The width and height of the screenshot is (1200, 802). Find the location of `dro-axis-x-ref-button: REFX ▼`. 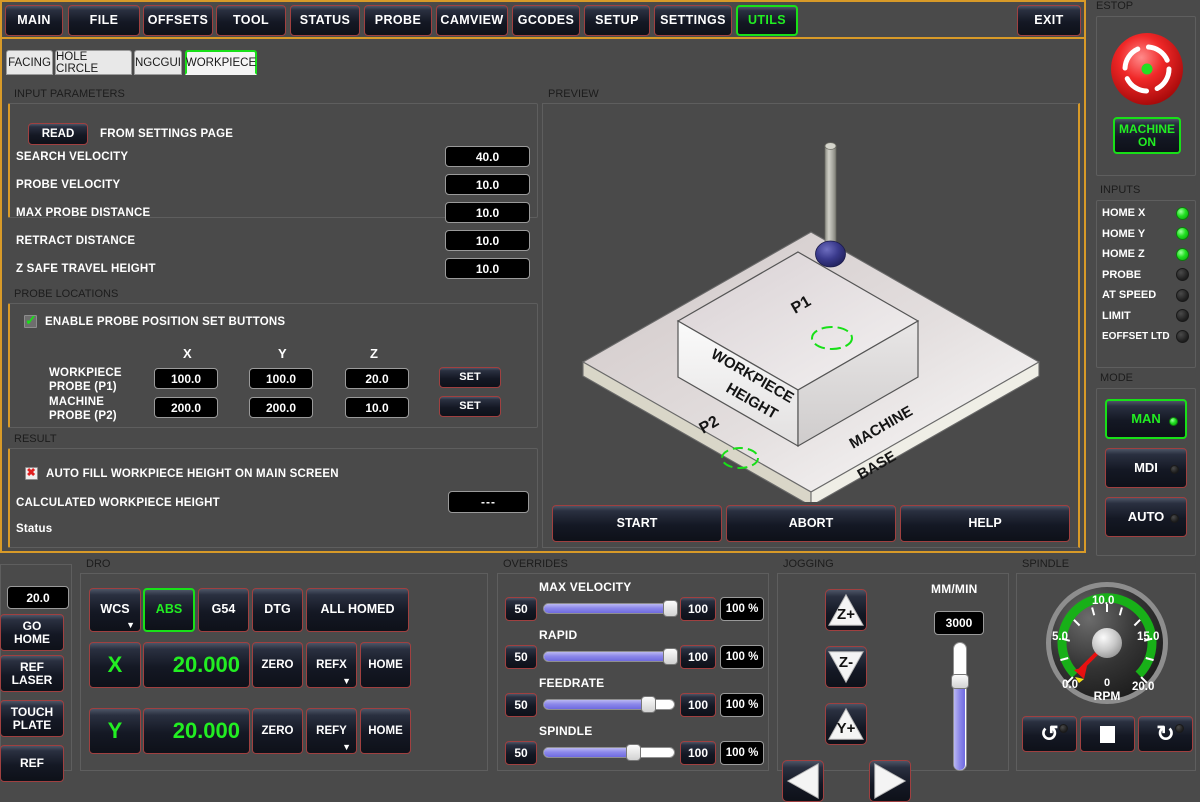

dro-axis-x-ref-button: REFX ▼ is located at coordinates (331, 665).